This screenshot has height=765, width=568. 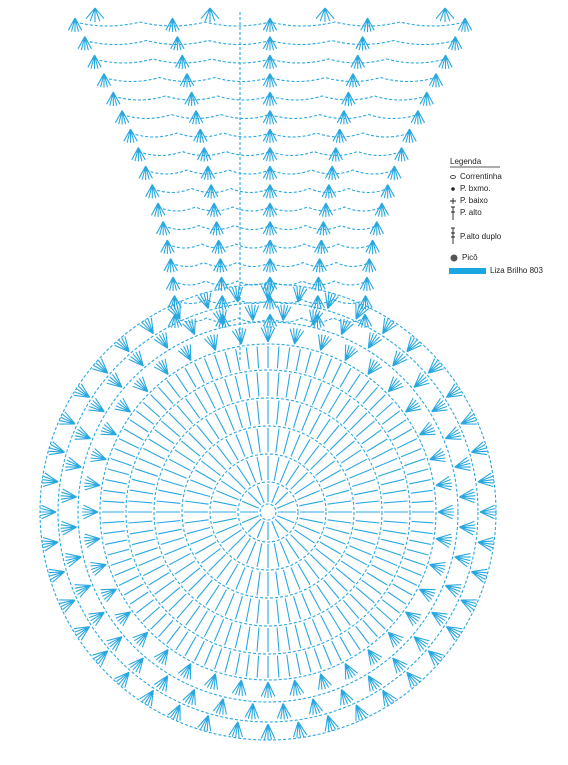 I want to click on stitch-ring, so click(x=268, y=512).